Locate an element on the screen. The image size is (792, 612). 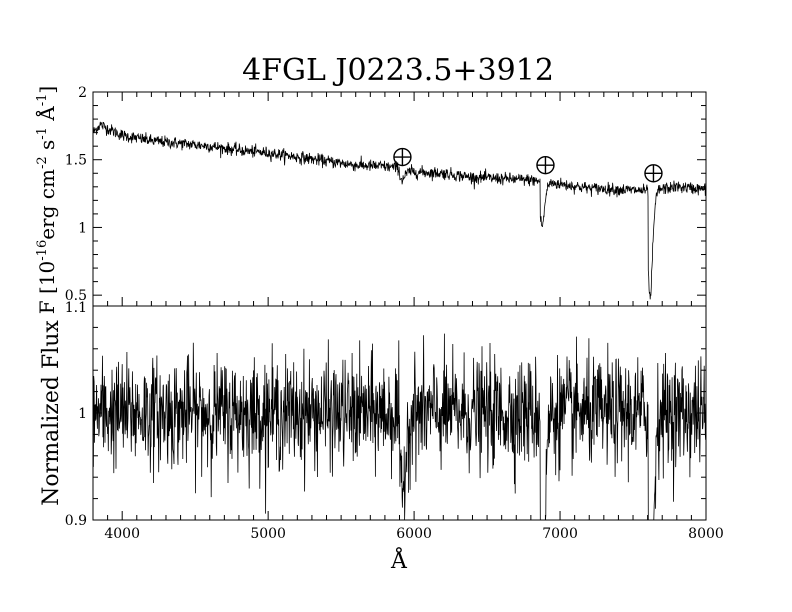
ylabel-exp1: -16 is located at coordinates (42, 250).